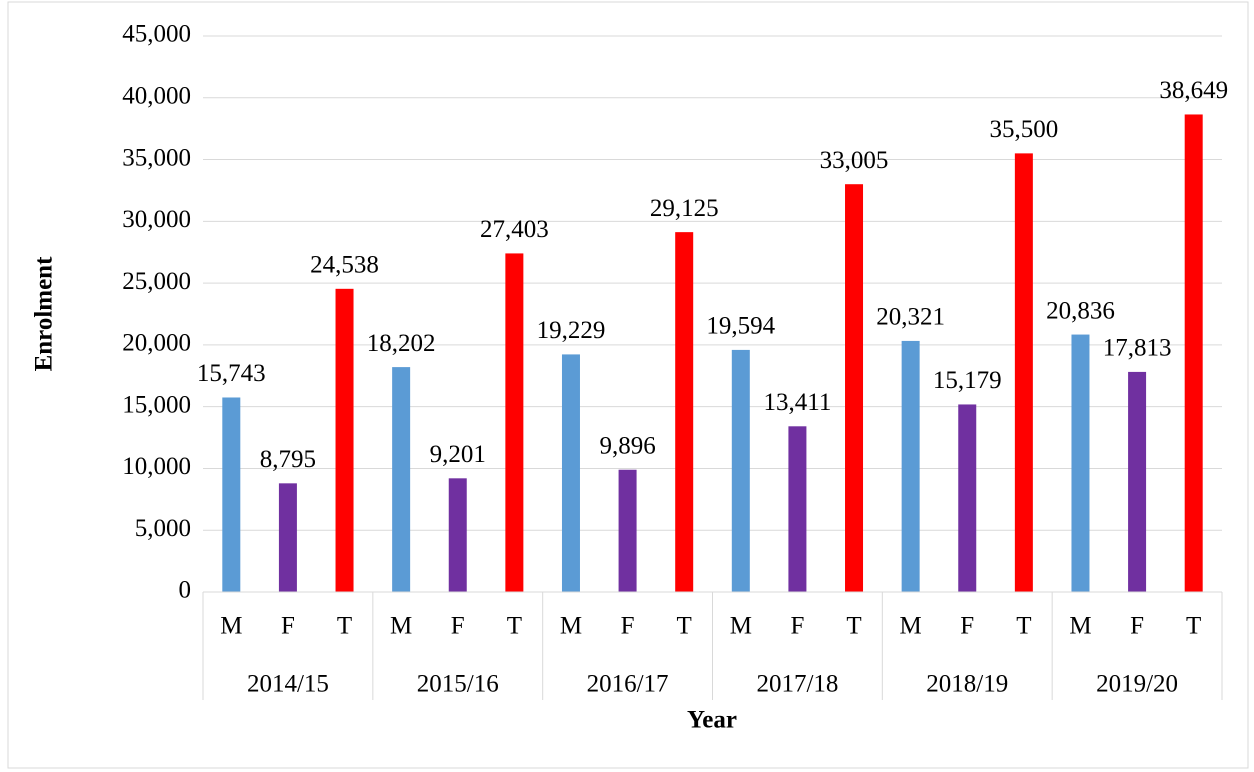 The height and width of the screenshot is (772, 1254). What do you see at coordinates (185, 590) in the screenshot?
I see `y-tick-label: 0` at bounding box center [185, 590].